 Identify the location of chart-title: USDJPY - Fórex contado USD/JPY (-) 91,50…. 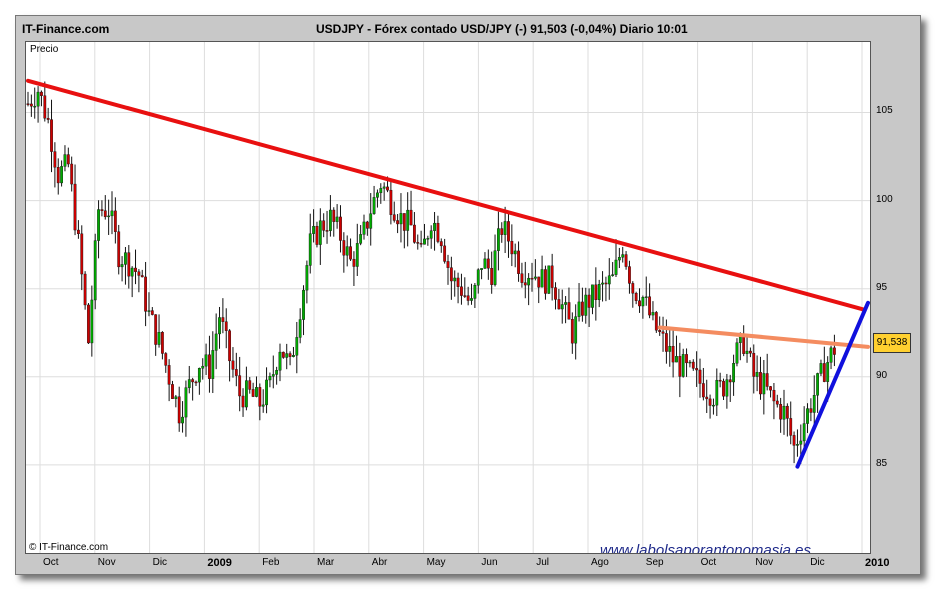
(502, 29).